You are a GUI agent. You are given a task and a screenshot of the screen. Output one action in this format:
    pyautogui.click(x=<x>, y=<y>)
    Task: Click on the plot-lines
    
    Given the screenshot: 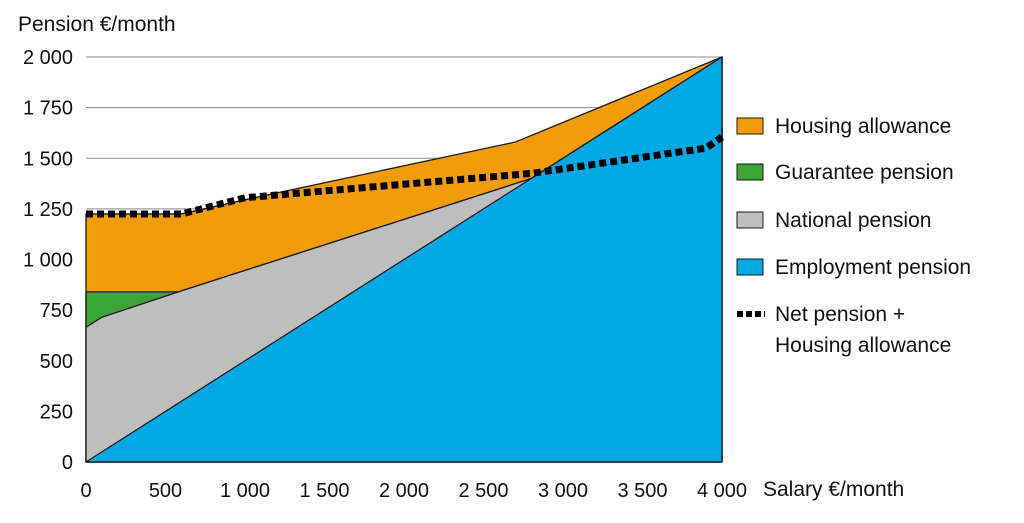 What is the action you would take?
    pyautogui.click(x=405, y=176)
    